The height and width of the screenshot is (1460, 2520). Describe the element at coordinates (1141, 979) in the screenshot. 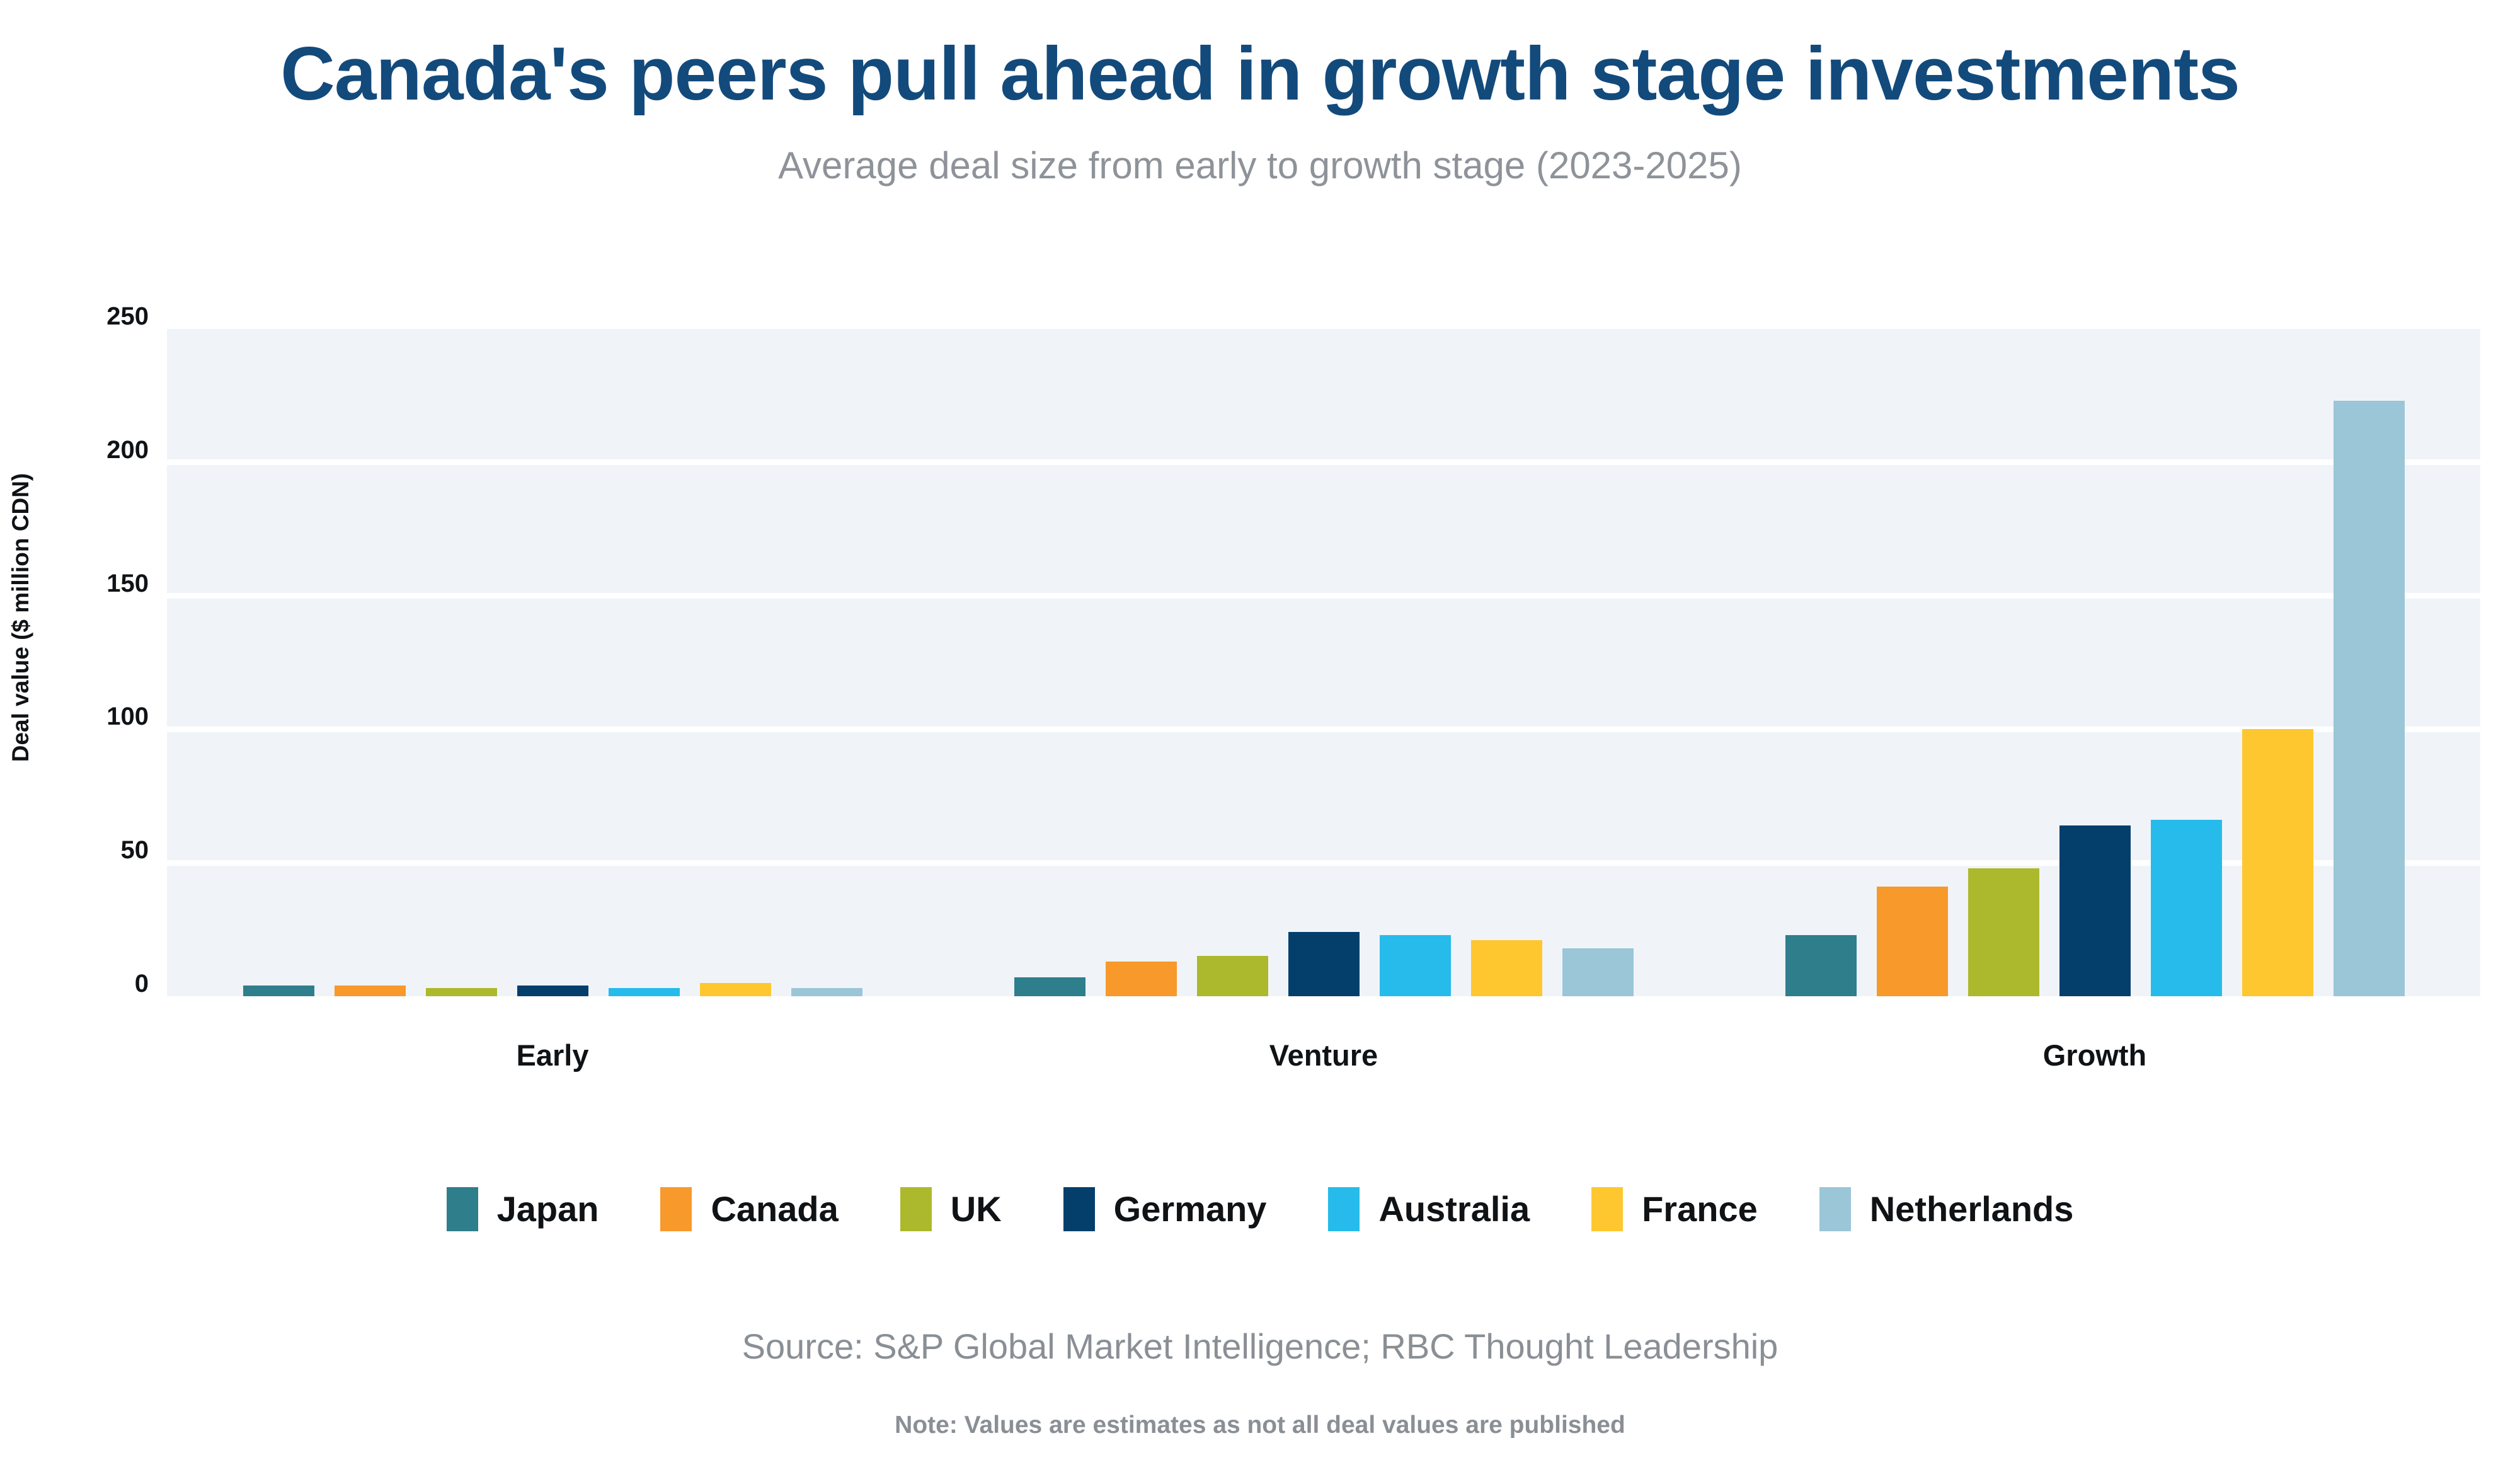

I see `bar-canada-venture` at that location.